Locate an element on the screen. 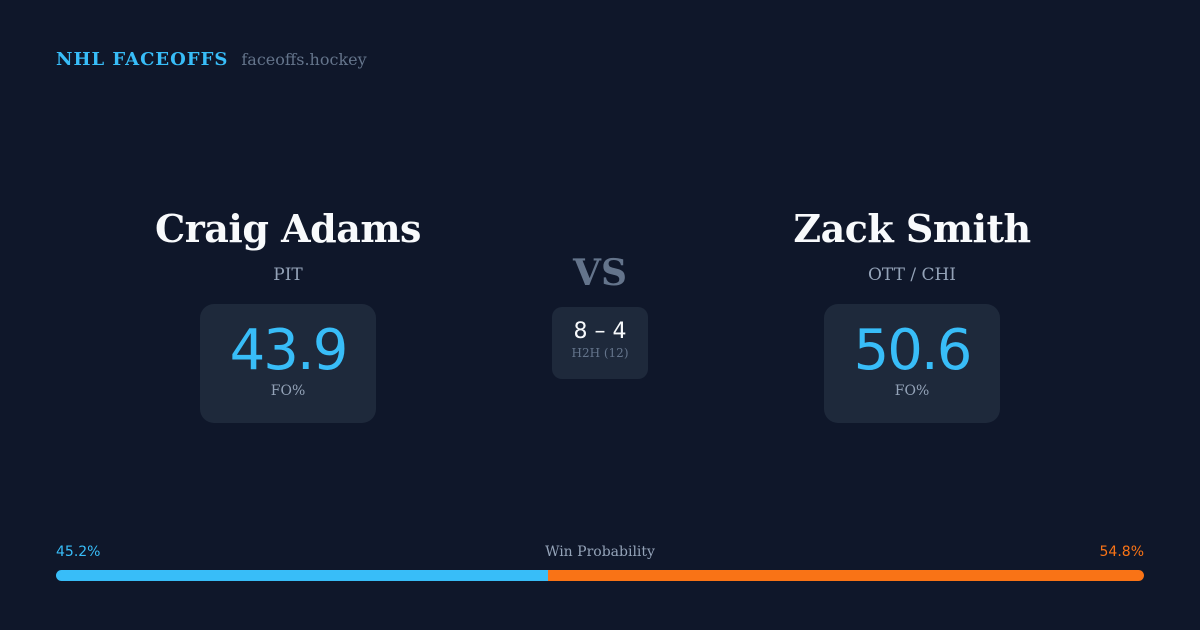 This screenshot has width=1200, height=630. p1-win-prob-fill is located at coordinates (302, 575).